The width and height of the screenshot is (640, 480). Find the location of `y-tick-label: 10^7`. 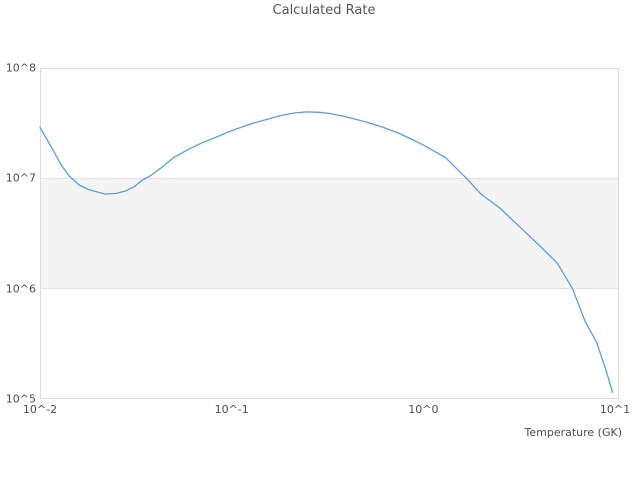

y-tick-label: 10^7 is located at coordinates (20, 178).